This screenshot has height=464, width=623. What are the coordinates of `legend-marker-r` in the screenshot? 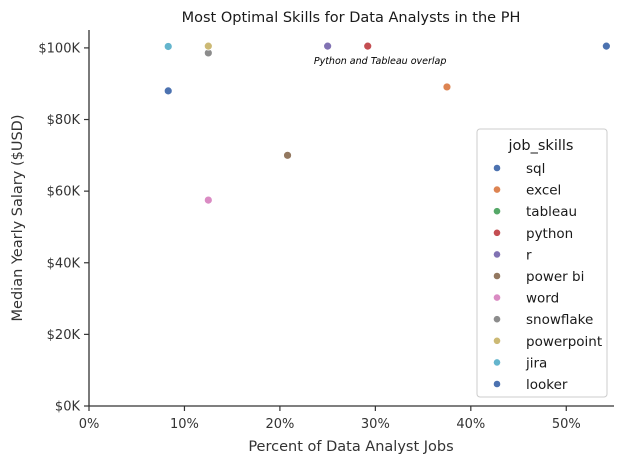 It's located at (497, 254).